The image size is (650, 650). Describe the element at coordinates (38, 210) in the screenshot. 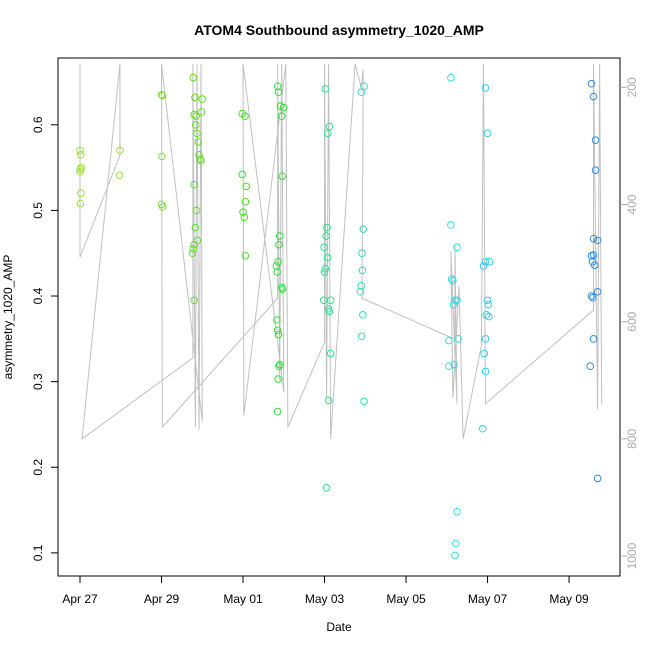

I see `y-tick-label: 0.5` at that location.